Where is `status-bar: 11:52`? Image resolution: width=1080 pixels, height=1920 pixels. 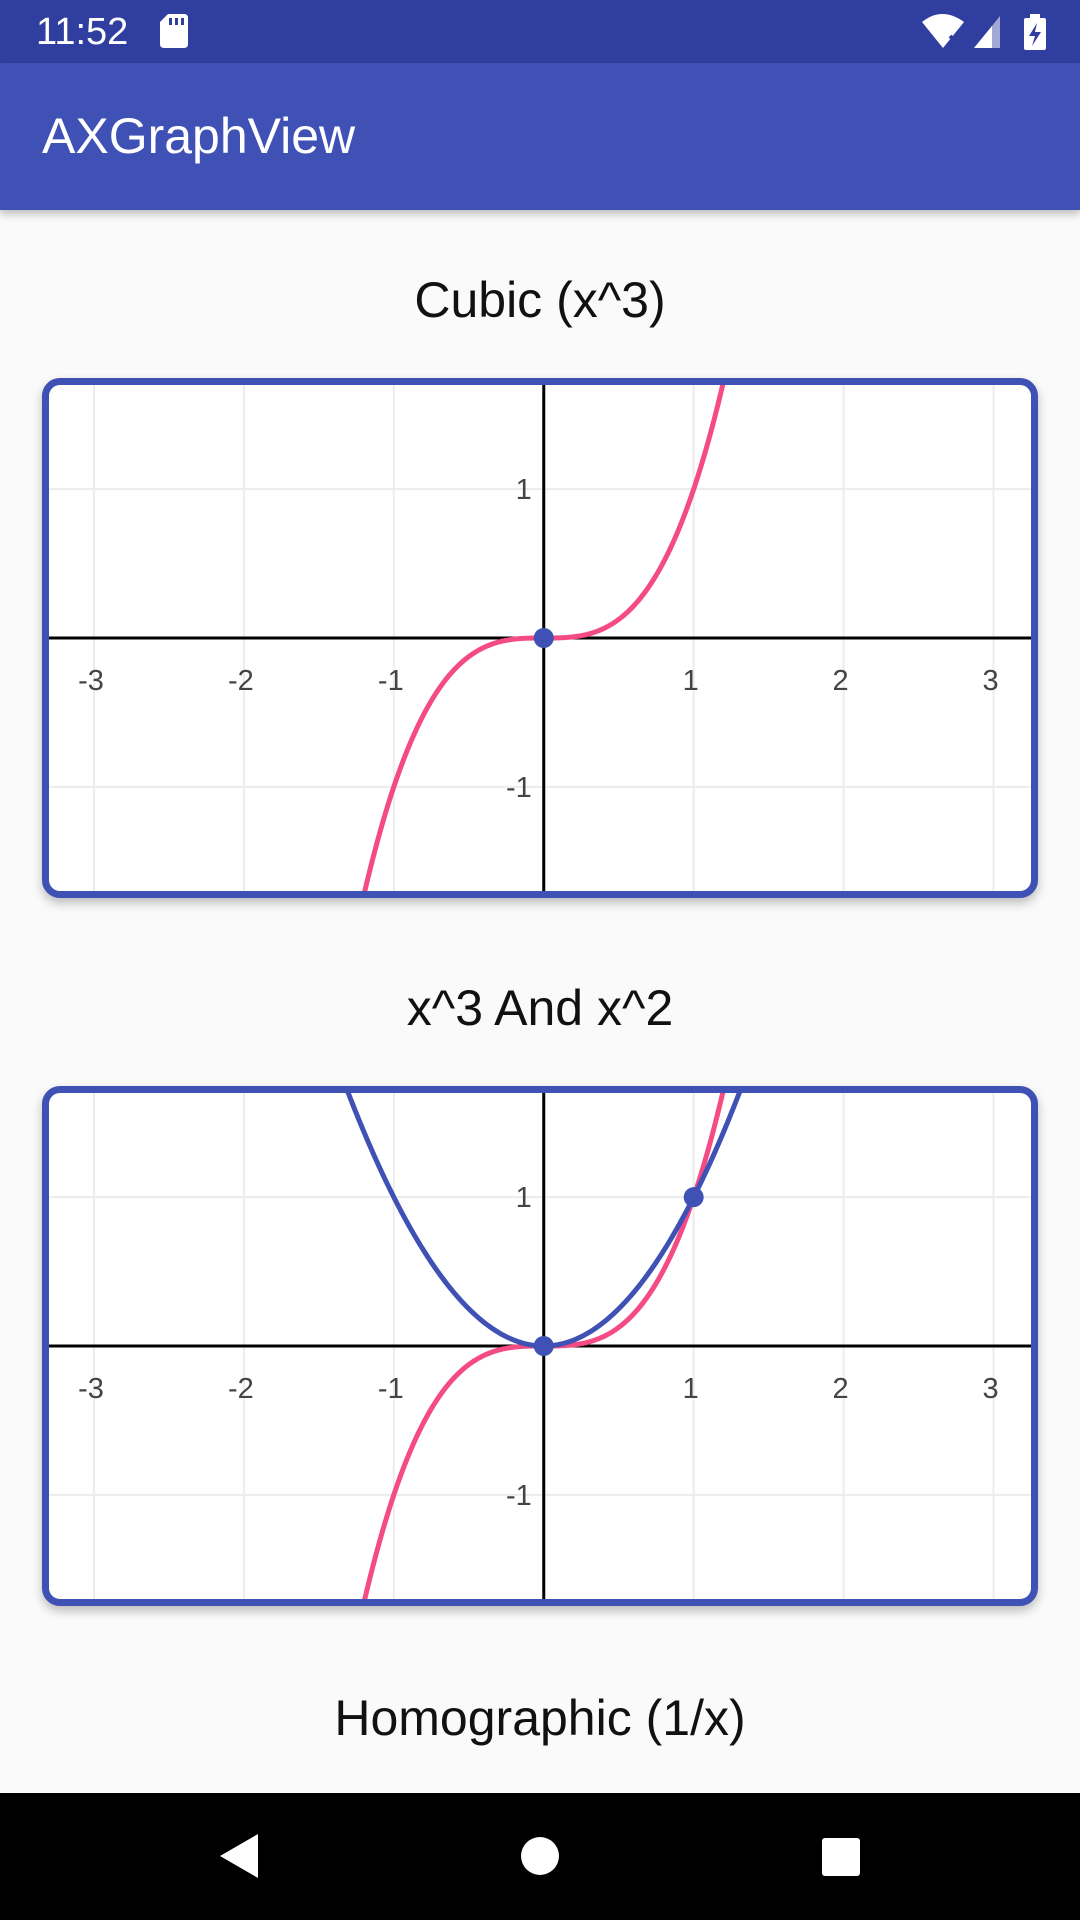 status-bar: 11:52 is located at coordinates (540, 31).